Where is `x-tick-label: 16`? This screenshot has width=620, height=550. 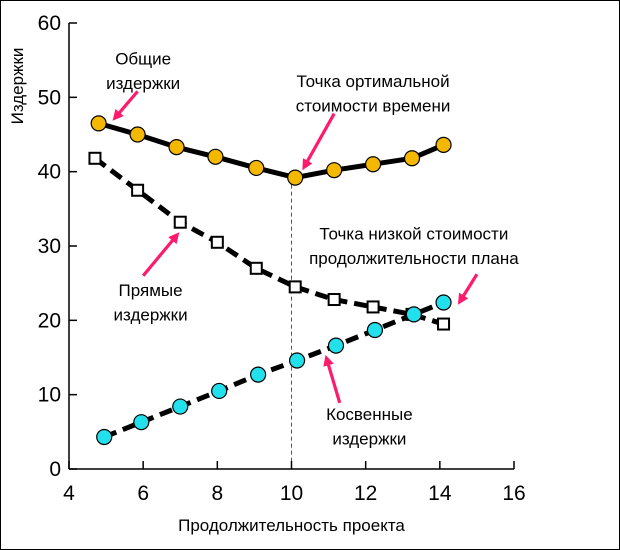 x-tick-label: 16 is located at coordinates (513, 493).